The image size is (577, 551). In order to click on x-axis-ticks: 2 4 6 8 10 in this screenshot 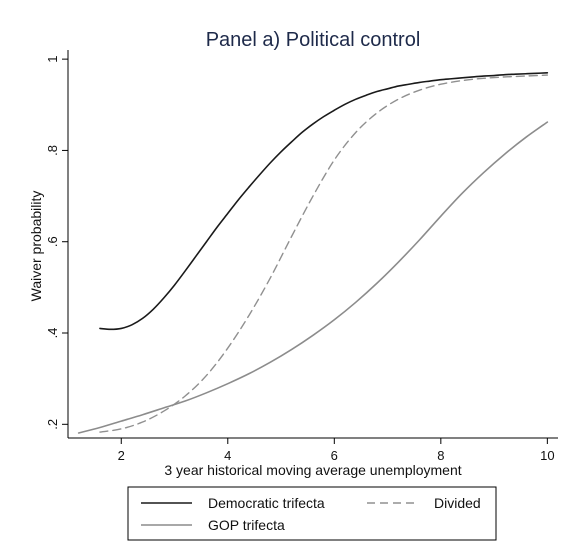, I will do `click(336, 450)`.